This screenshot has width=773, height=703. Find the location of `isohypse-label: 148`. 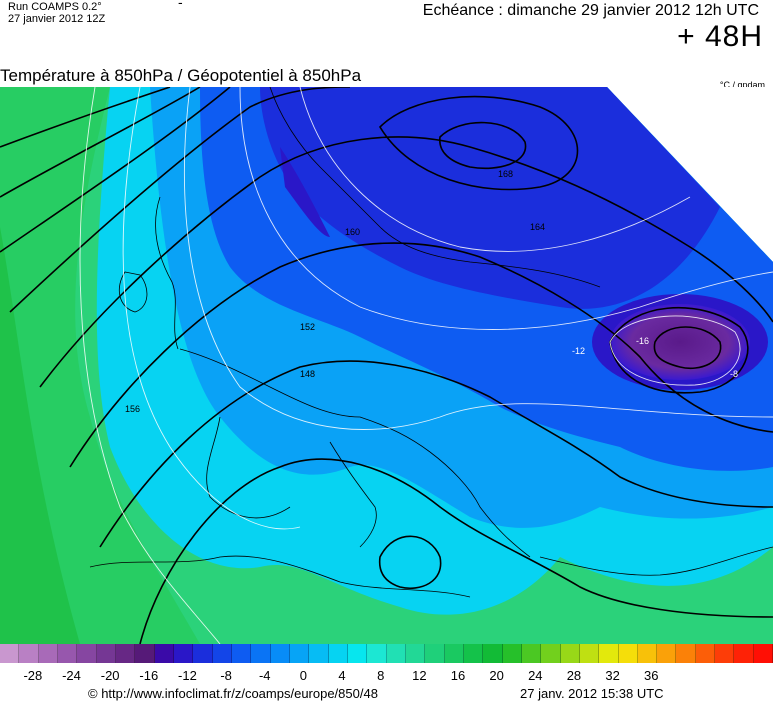

isohypse-label: 148 is located at coordinates (307, 374).